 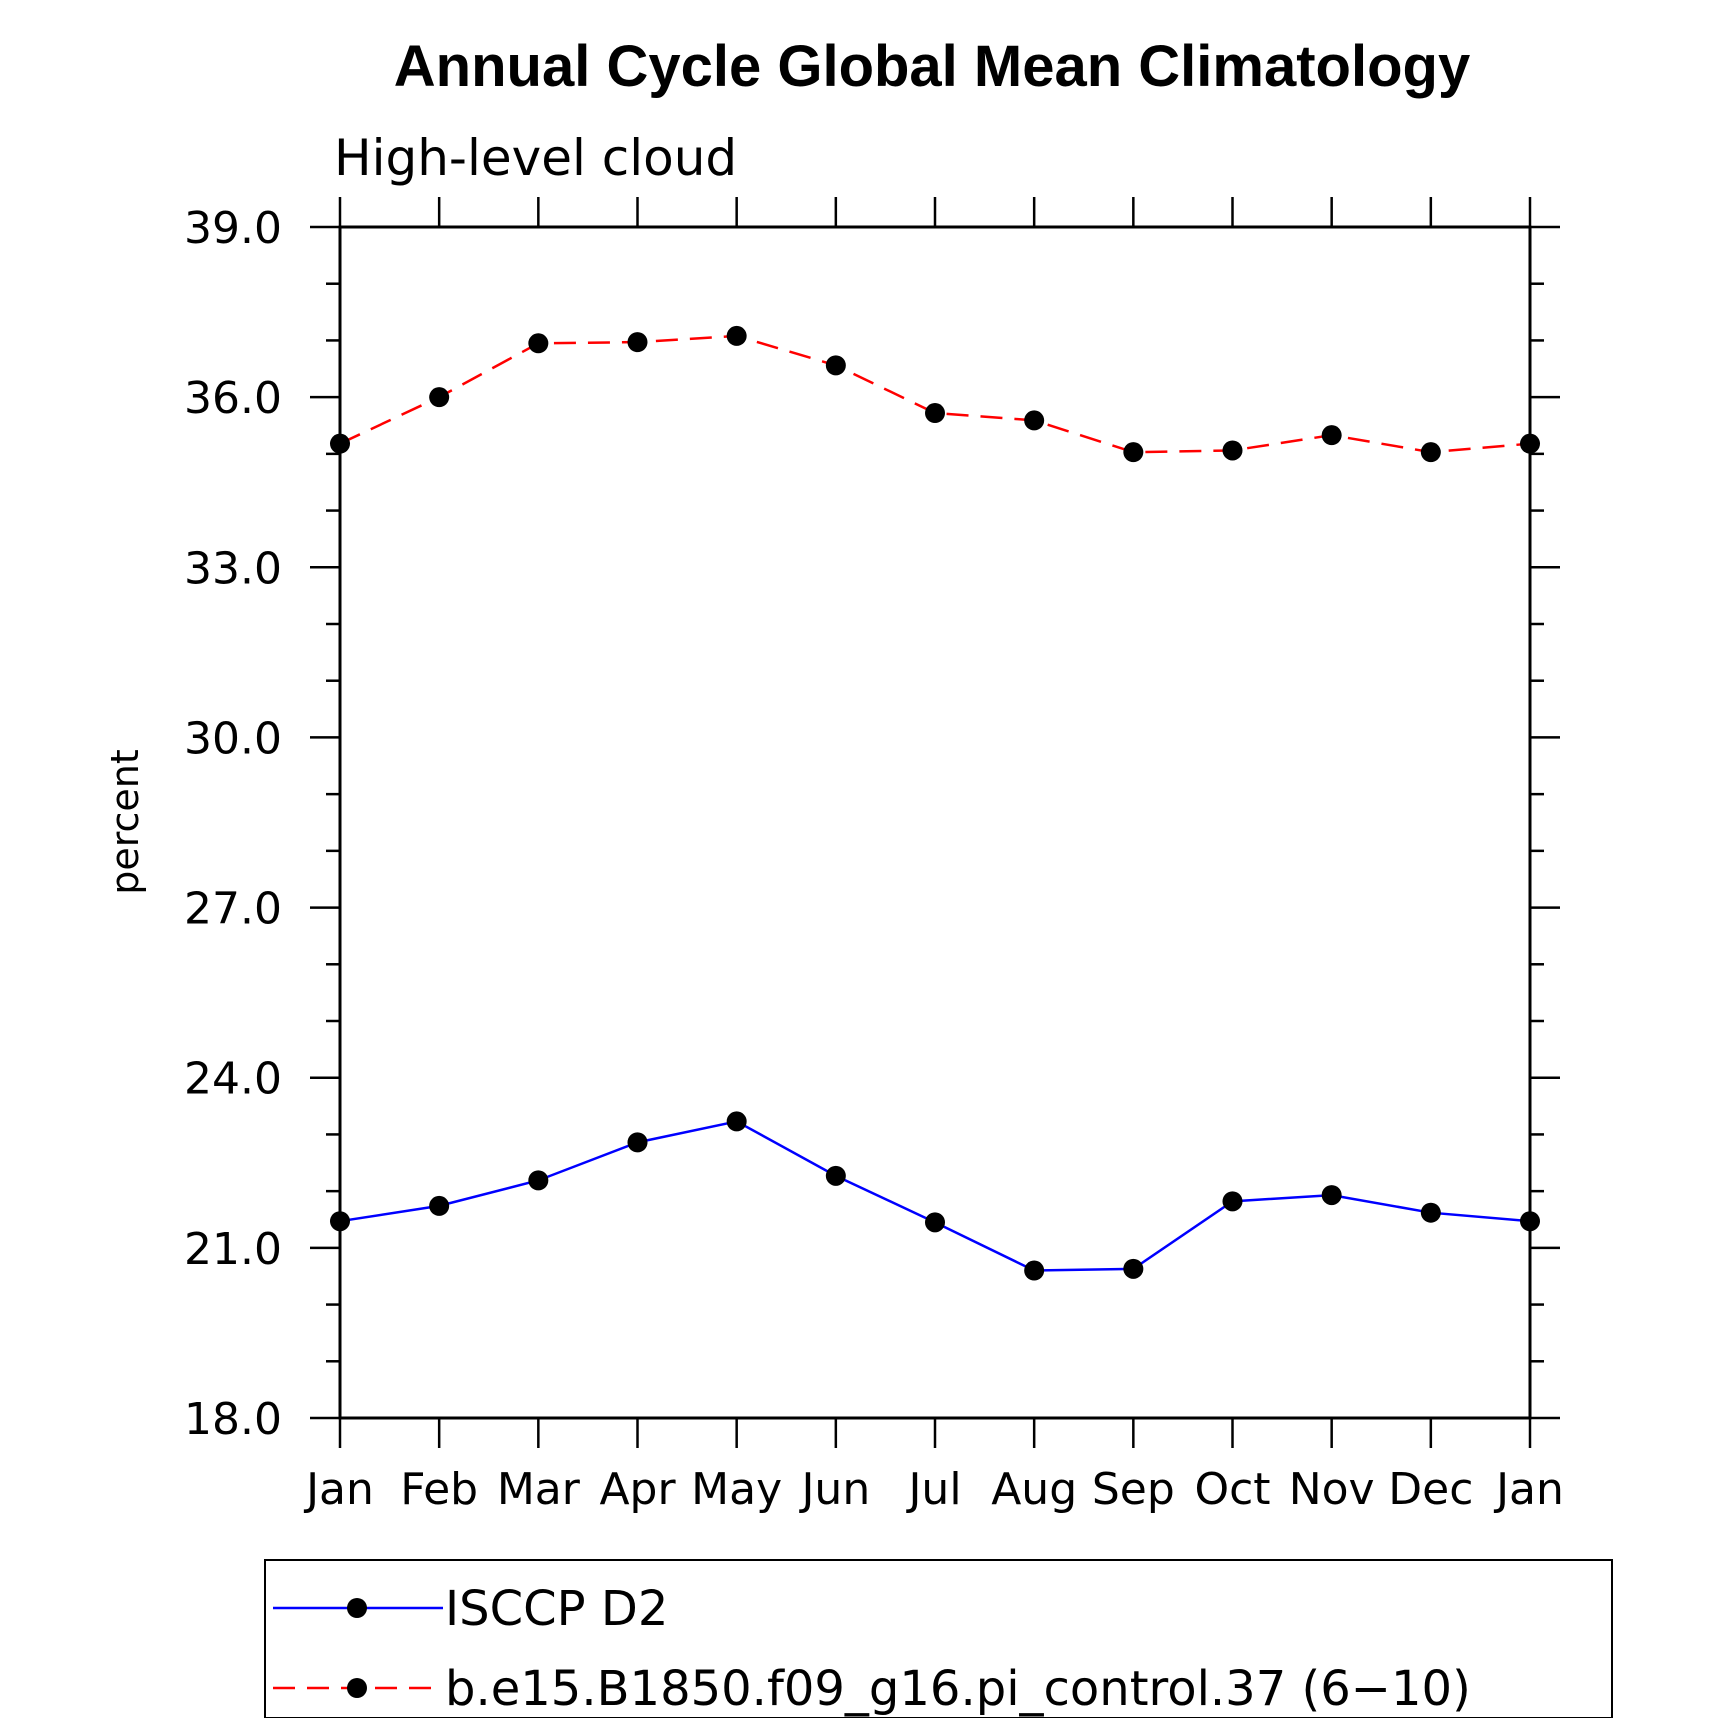 What do you see at coordinates (1430, 1489) in the screenshot?
I see `x-tick-label: Dec` at bounding box center [1430, 1489].